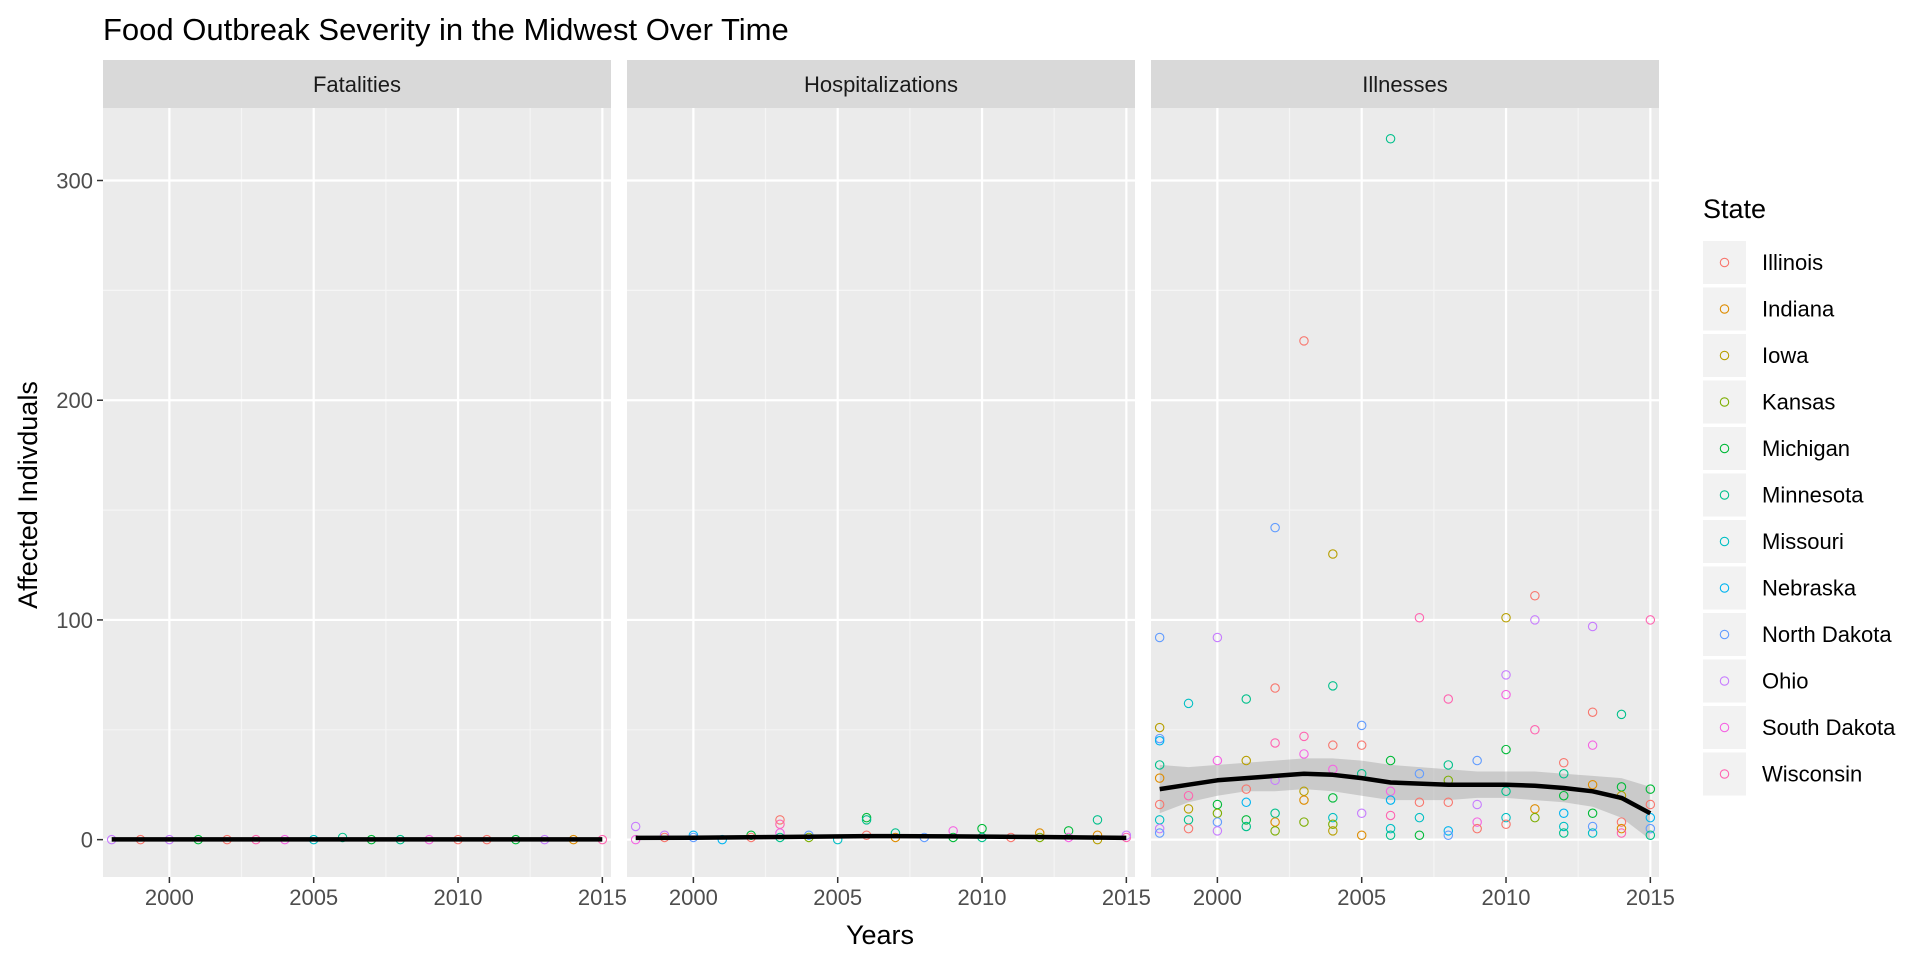 The height and width of the screenshot is (960, 1920). Describe the element at coordinates (74, 620) in the screenshot. I see `y-tick-label: 100` at that location.